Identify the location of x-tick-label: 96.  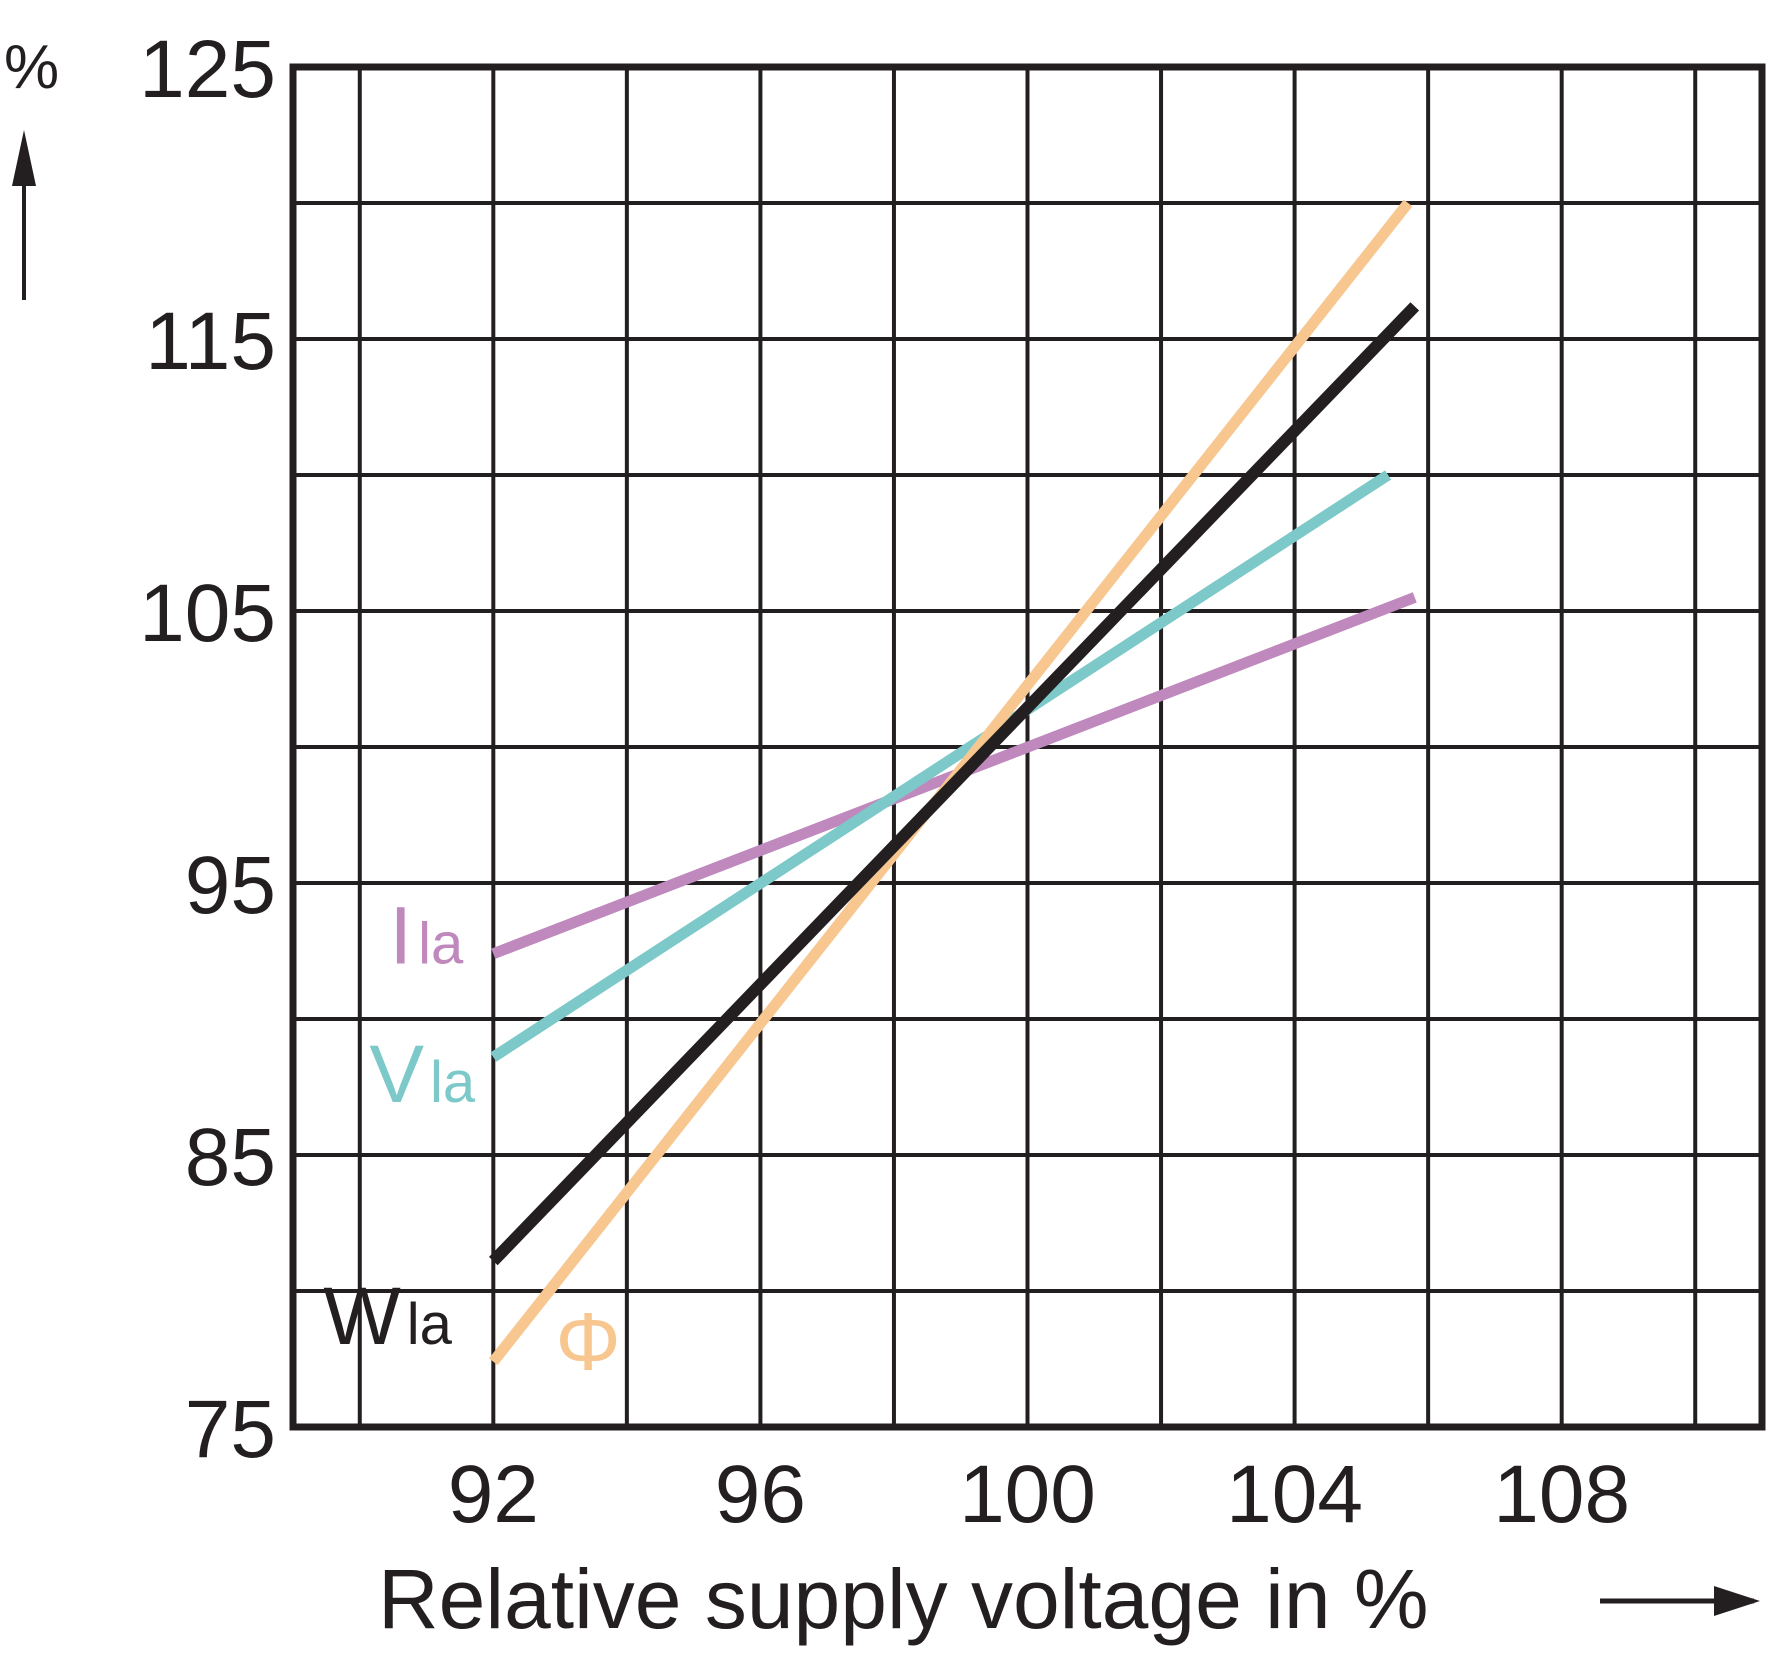
(760, 1494).